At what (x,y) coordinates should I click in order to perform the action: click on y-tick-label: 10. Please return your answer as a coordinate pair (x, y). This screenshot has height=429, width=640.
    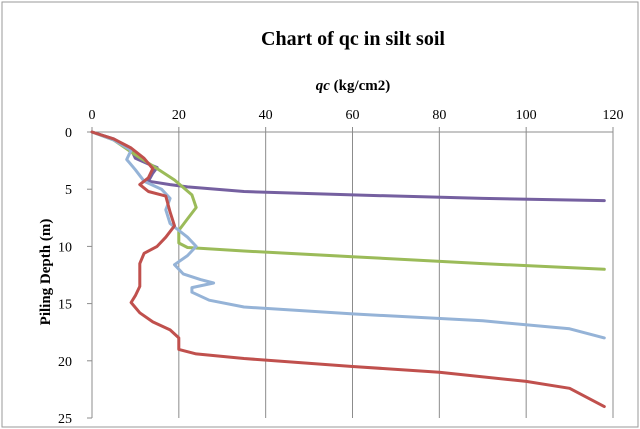
    Looking at the image, I should click on (65, 247).